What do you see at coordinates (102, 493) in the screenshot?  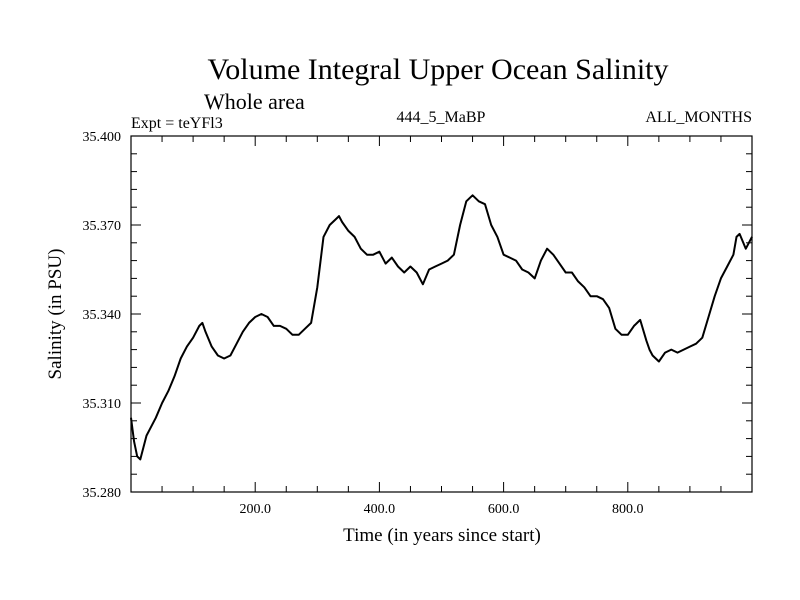 I see `y-tick-label: 35.280` at bounding box center [102, 493].